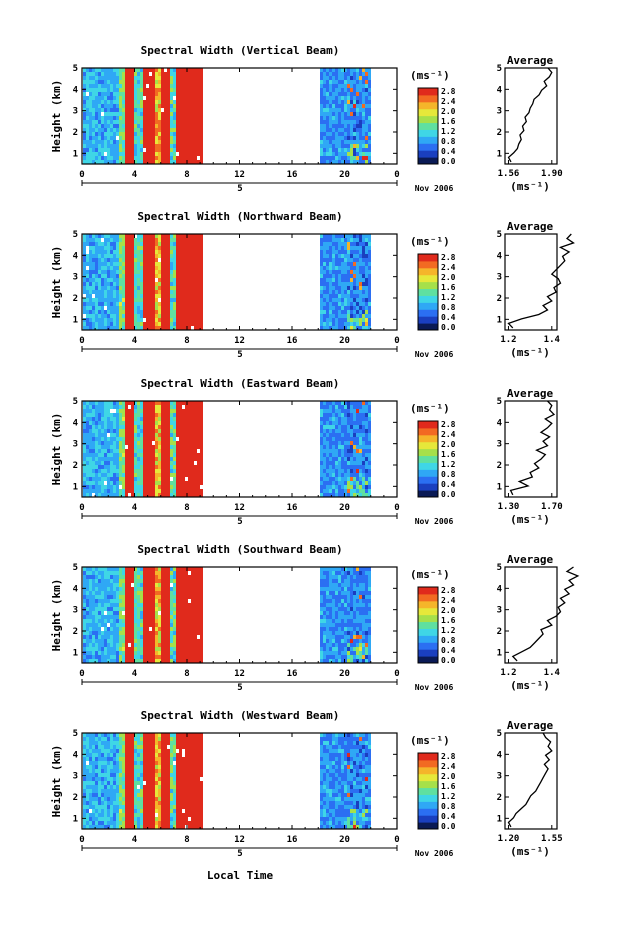  I want to click on avg-y-tick-label: 4, so click(500, 423).